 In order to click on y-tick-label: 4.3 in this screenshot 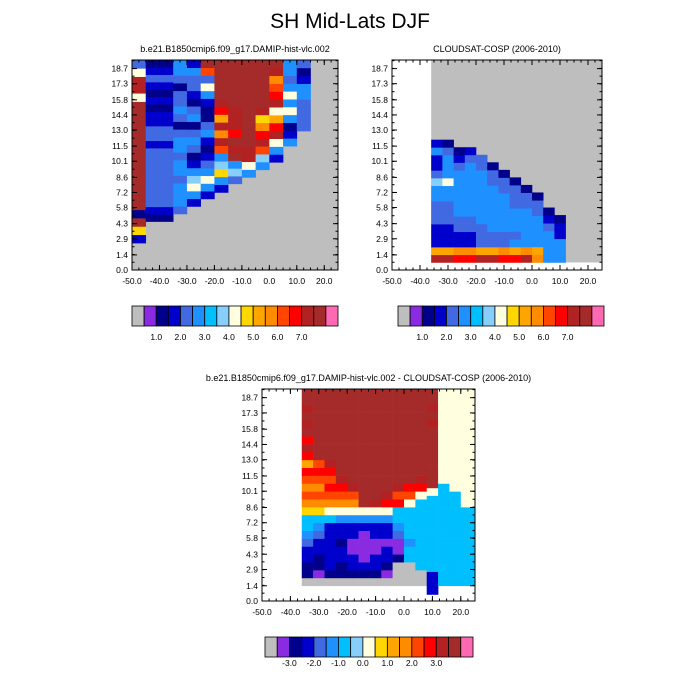, I will do `click(122, 224)`.